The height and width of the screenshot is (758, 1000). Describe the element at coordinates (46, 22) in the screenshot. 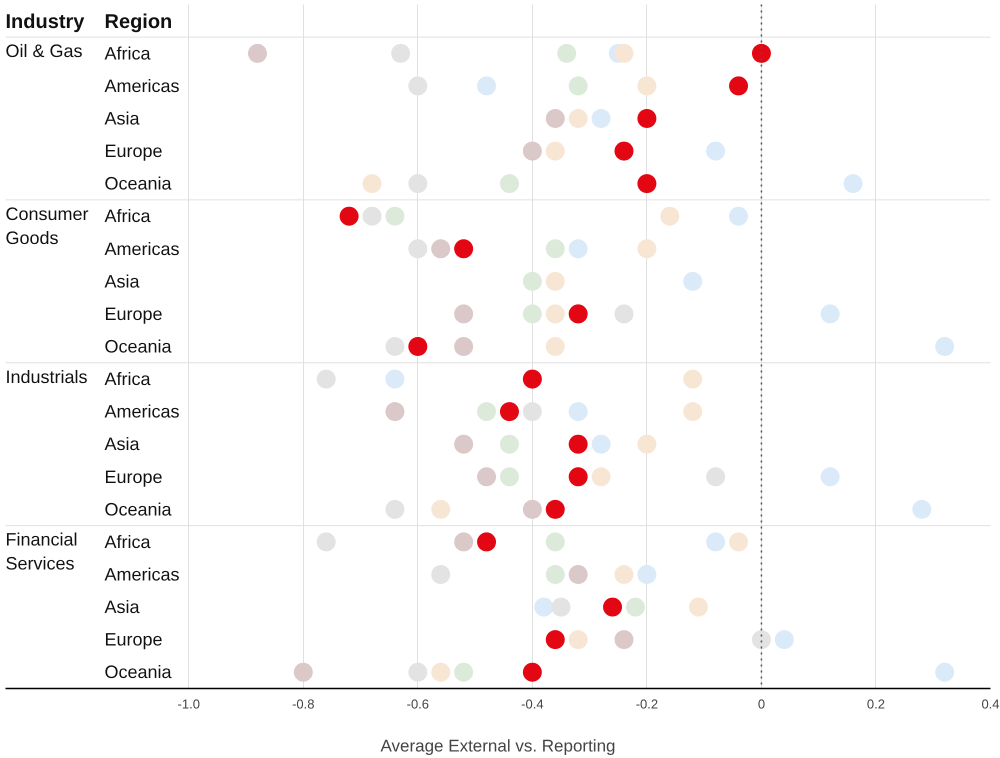

I see `annotation: Industry` at that location.